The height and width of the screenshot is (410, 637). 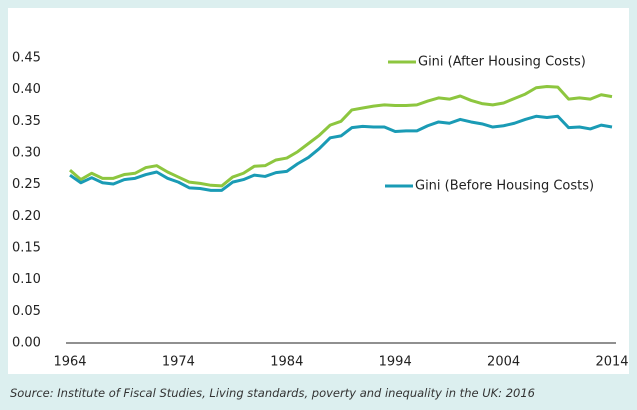 I want to click on x-tick-label: 1984, so click(x=286, y=362).